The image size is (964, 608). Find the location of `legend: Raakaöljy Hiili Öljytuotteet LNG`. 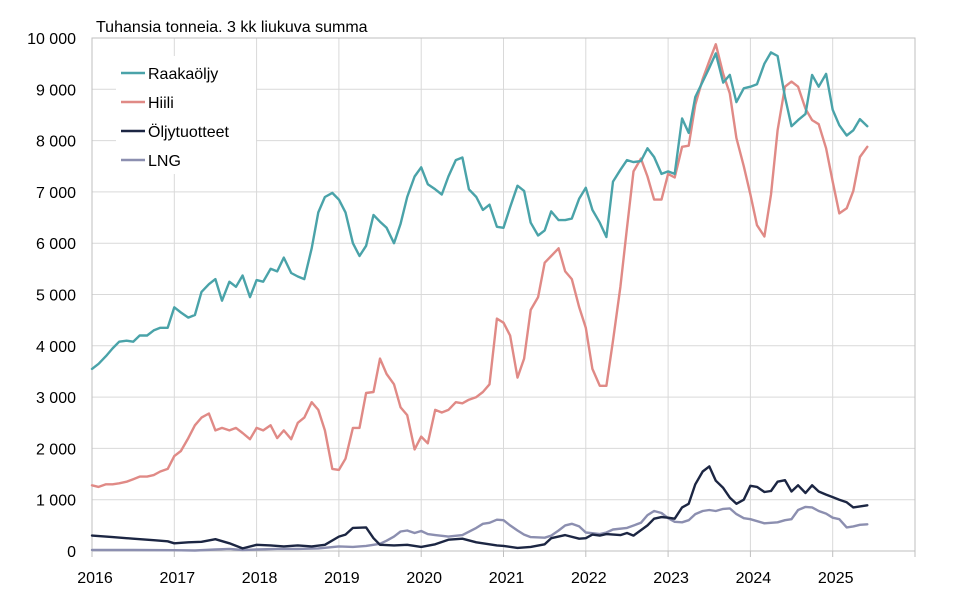

legend: Raakaöljy Hiili Öljytuotteet LNG is located at coordinates (186, 115).